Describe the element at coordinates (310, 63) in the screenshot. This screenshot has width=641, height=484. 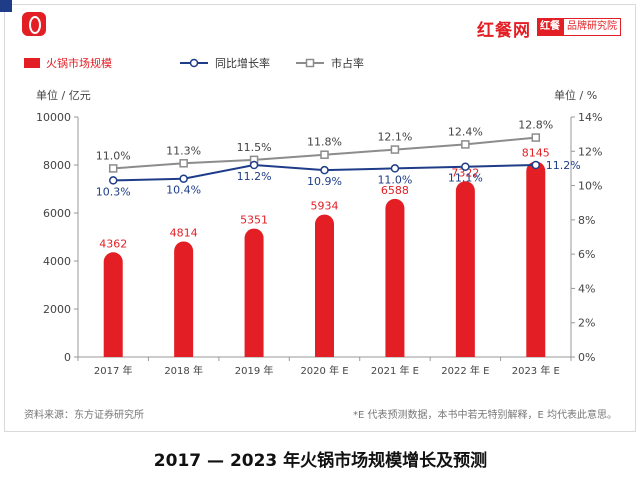
I see `legend-marker-share` at that location.